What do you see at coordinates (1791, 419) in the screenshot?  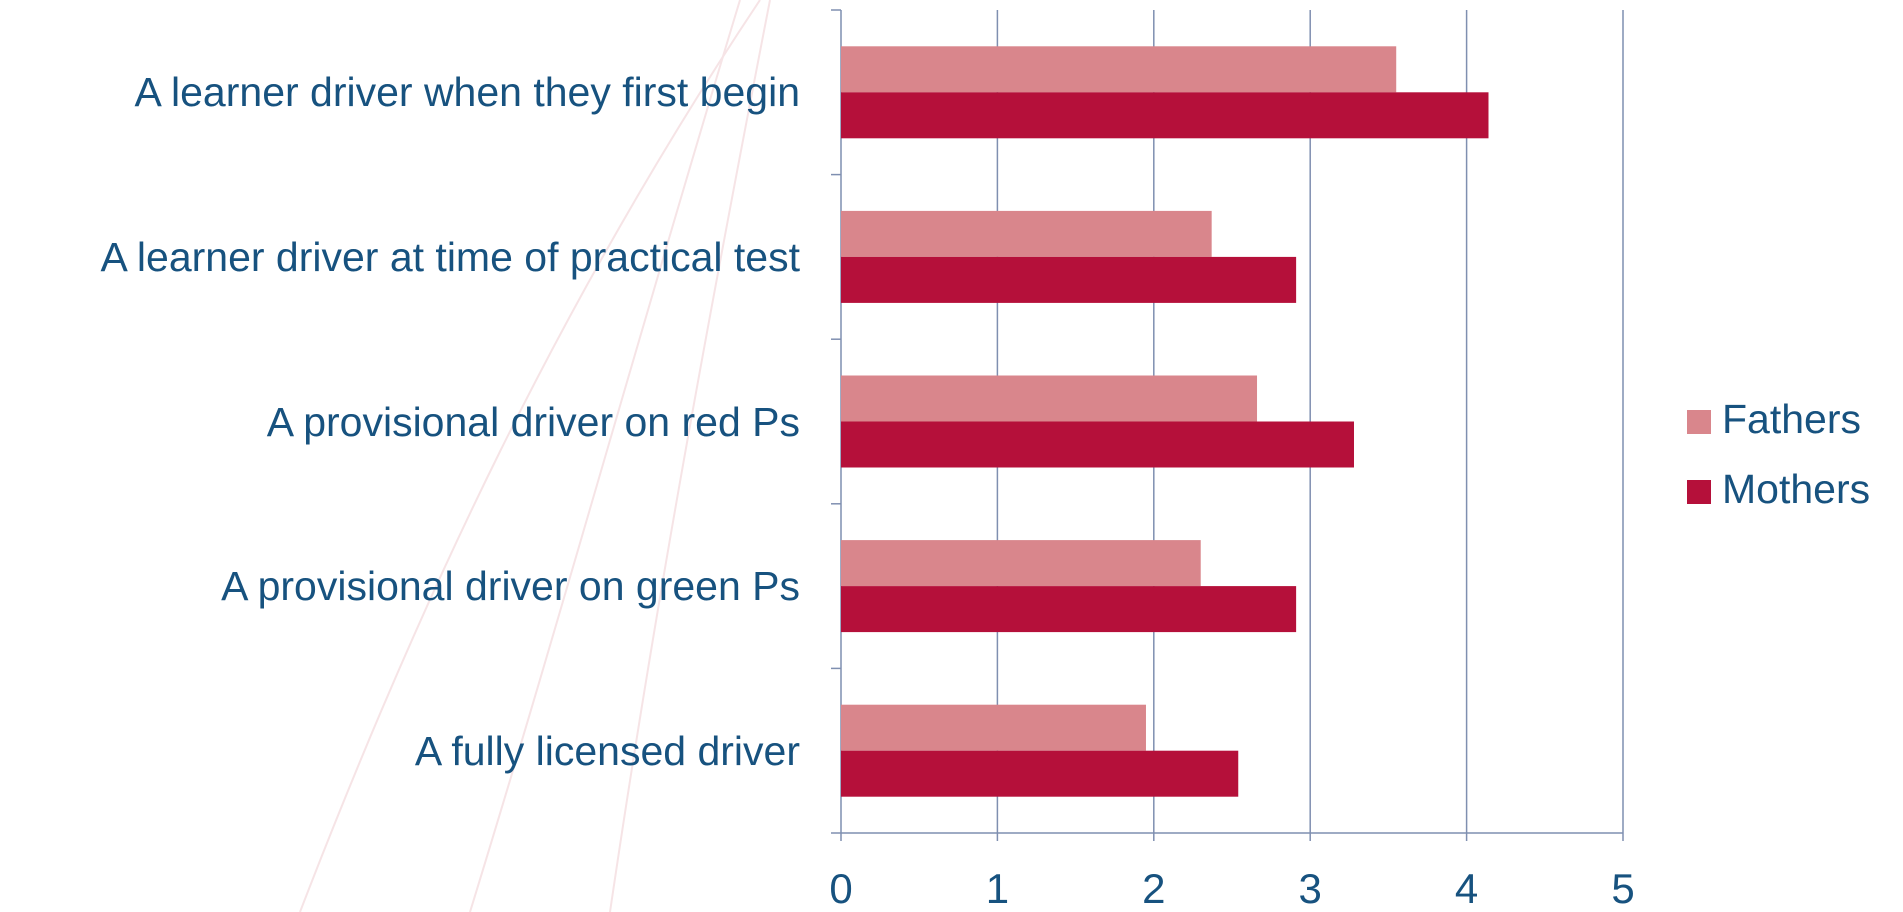 I see `legend-label: Fathers` at bounding box center [1791, 419].